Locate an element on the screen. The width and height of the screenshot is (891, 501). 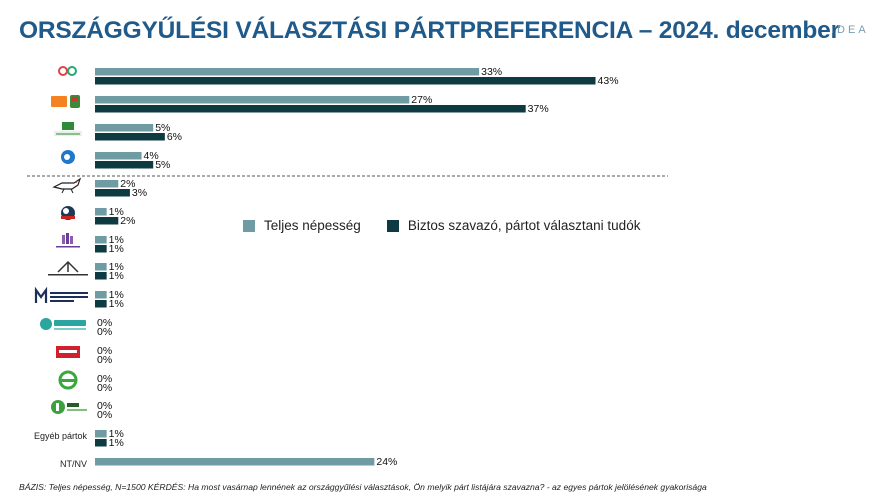
data-label-sure-13: 1% is located at coordinates (116, 443).